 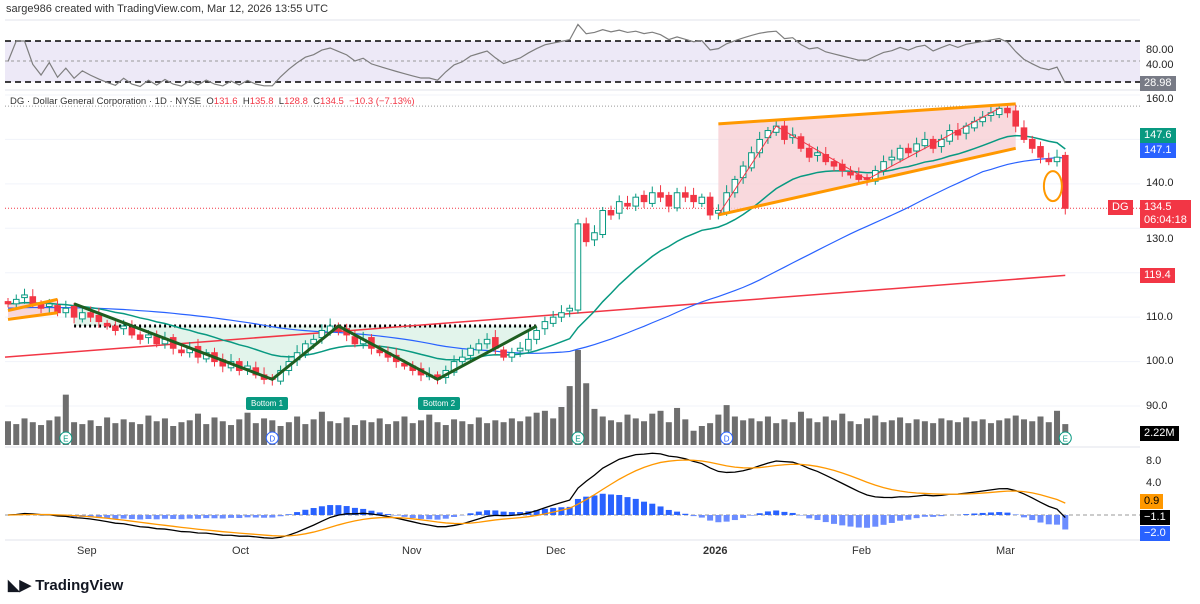 I want to click on bottom-1-label: Bottom 1, so click(x=267, y=403).